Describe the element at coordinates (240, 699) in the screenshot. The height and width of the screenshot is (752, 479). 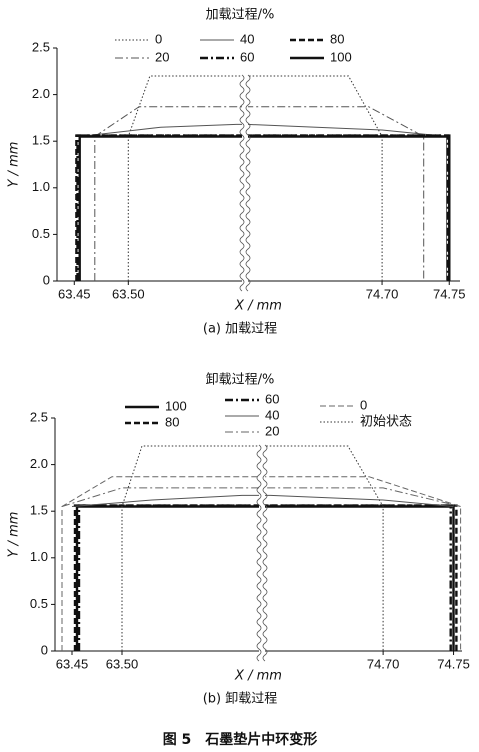
I see `caption: (b) 卸载过程` at that location.